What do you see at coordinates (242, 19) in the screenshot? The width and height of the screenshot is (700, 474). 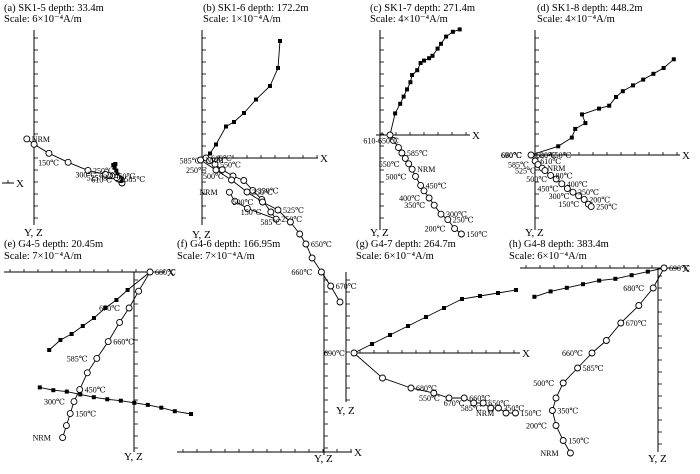 I see `panel-scale: Scale: 1×10⁻⁴A/m` at bounding box center [242, 19].